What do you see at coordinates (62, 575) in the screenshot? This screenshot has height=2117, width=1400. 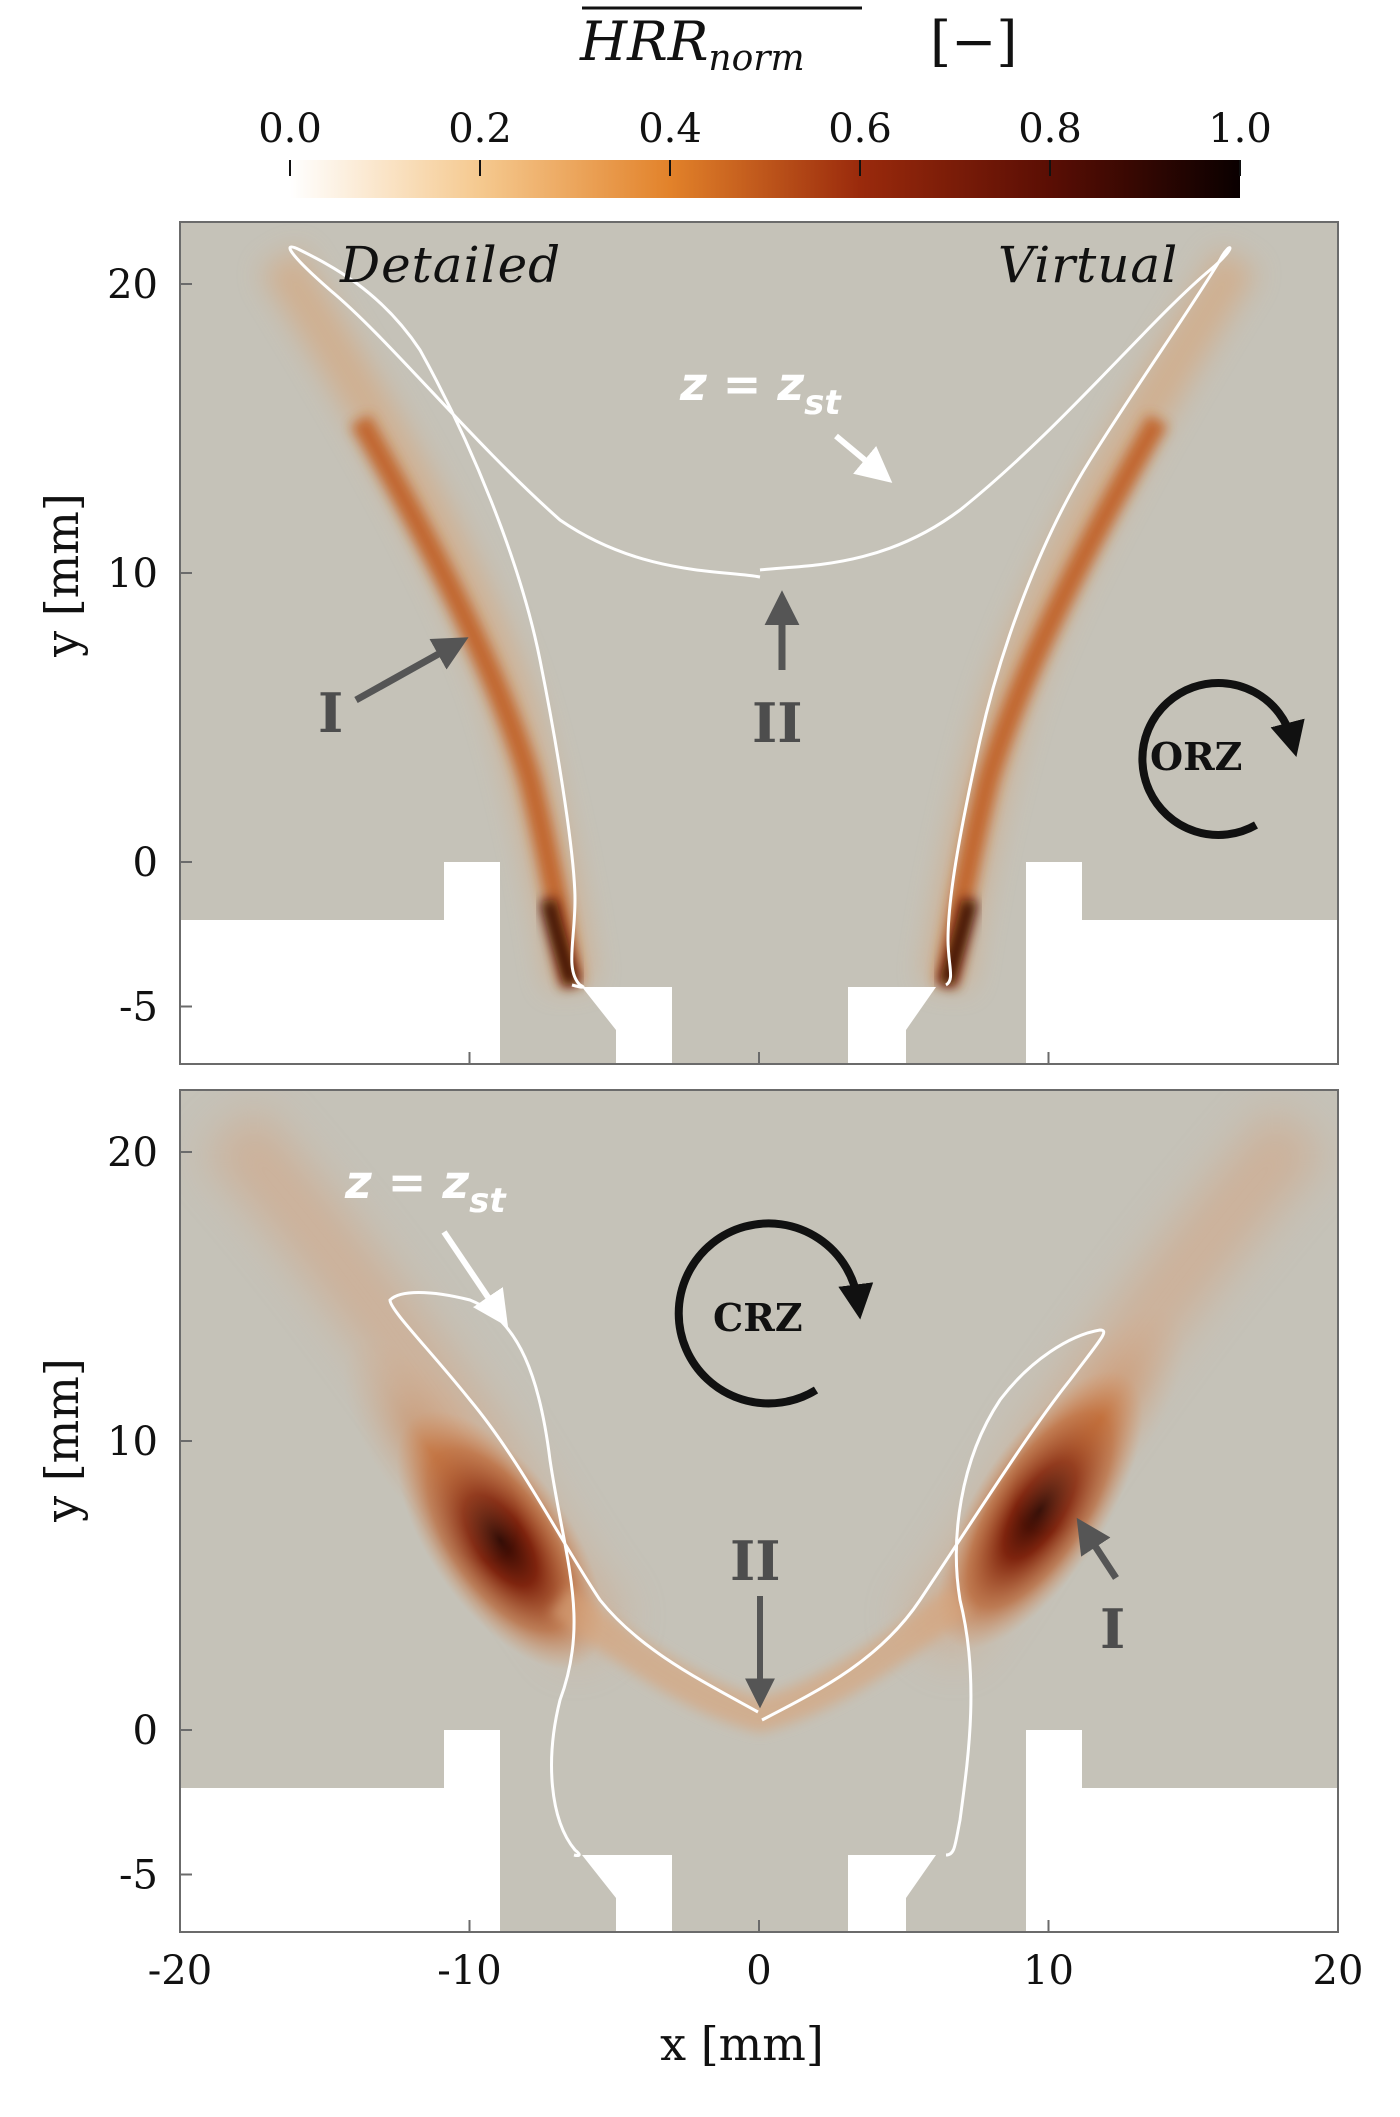 I see `panel-top-y-label: y [mm]` at bounding box center [62, 575].